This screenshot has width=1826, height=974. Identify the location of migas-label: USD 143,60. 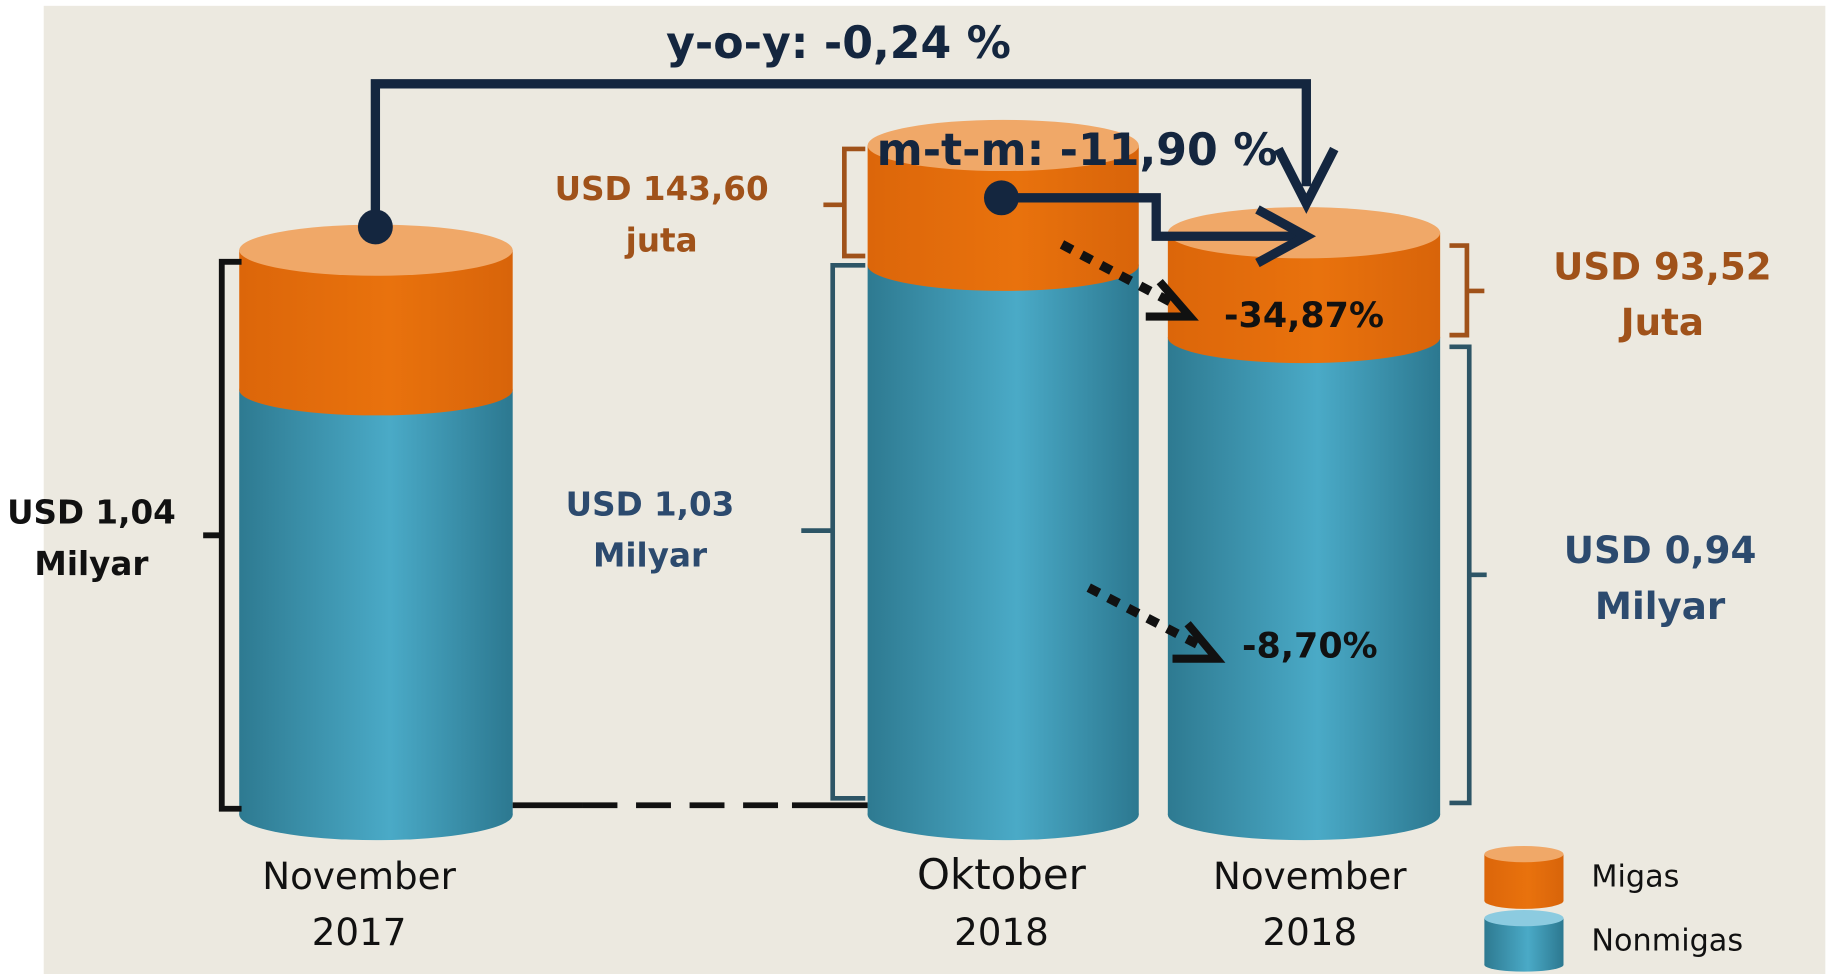
(662, 189).